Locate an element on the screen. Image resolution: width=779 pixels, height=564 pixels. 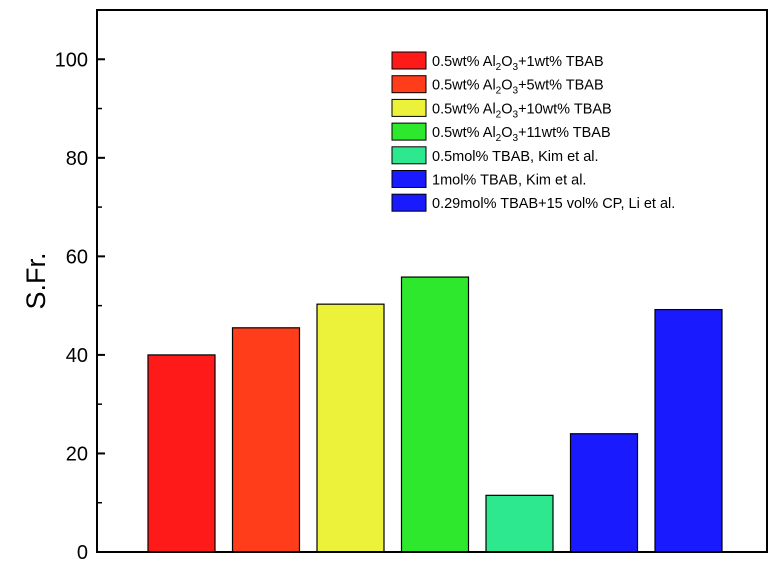
y-tick-label: 100 is located at coordinates (71, 60).